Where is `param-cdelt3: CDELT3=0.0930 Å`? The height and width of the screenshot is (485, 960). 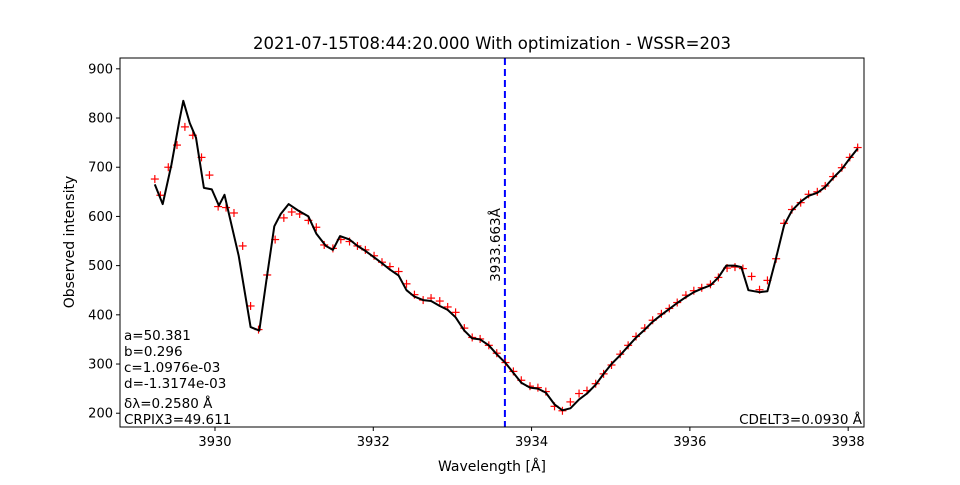
param-cdelt3: CDELT3=0.0930 Å is located at coordinates (801, 419).